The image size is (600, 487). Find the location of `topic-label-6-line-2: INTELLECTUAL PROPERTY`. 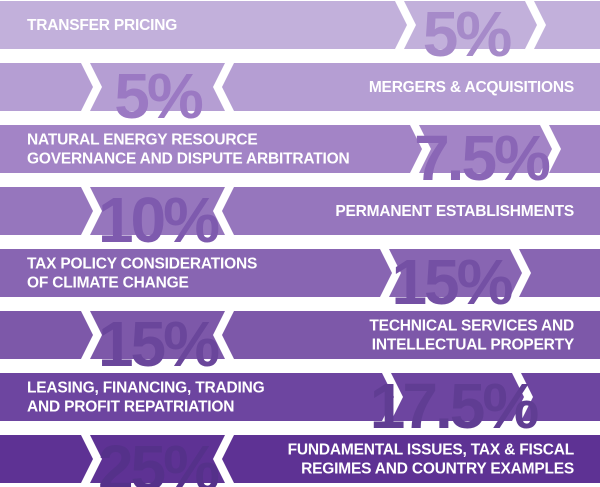

topic-label-6-line-2: INTELLECTUAL PROPERTY is located at coordinates (473, 345).